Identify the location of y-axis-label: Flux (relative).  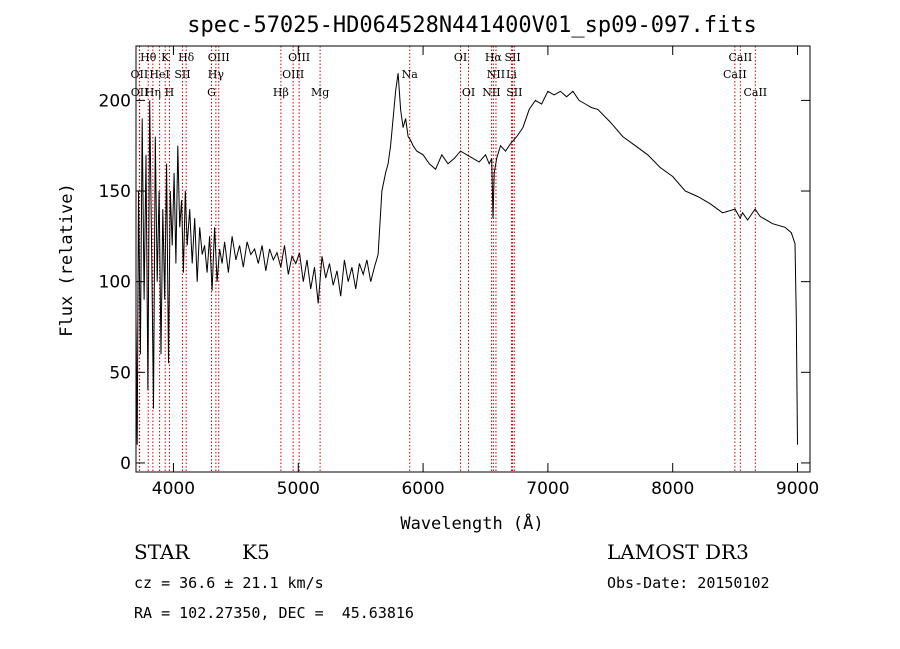
(67, 260).